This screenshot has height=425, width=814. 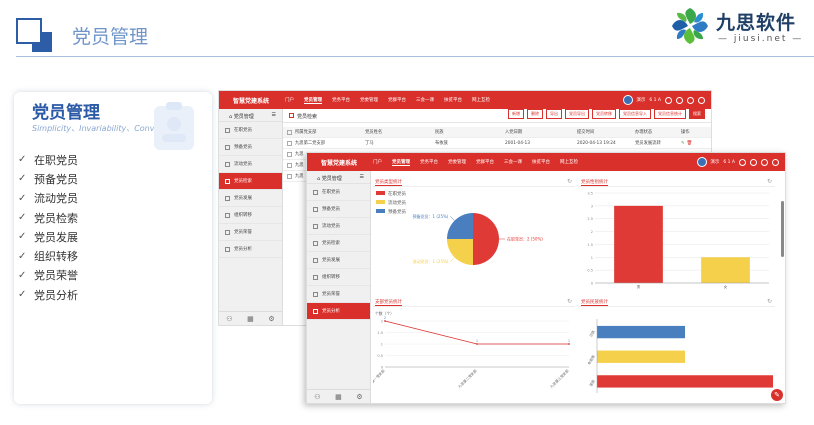 What do you see at coordinates (670, 114) in the screenshot?
I see `toolbar-button: 党员信息统计` at bounding box center [670, 114].